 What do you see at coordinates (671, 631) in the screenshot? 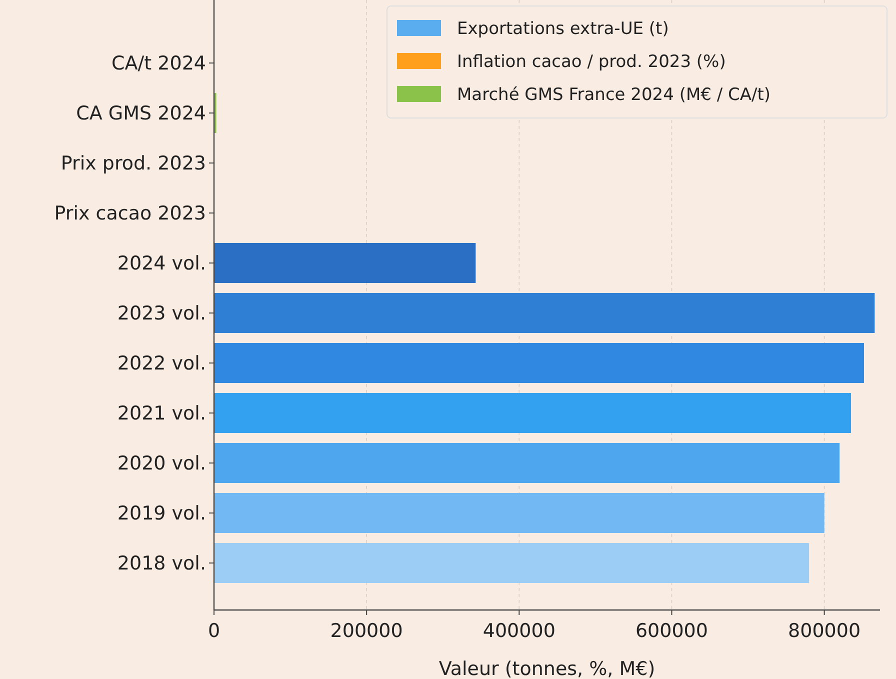
I see `x-tick-label: 600000` at bounding box center [671, 631].